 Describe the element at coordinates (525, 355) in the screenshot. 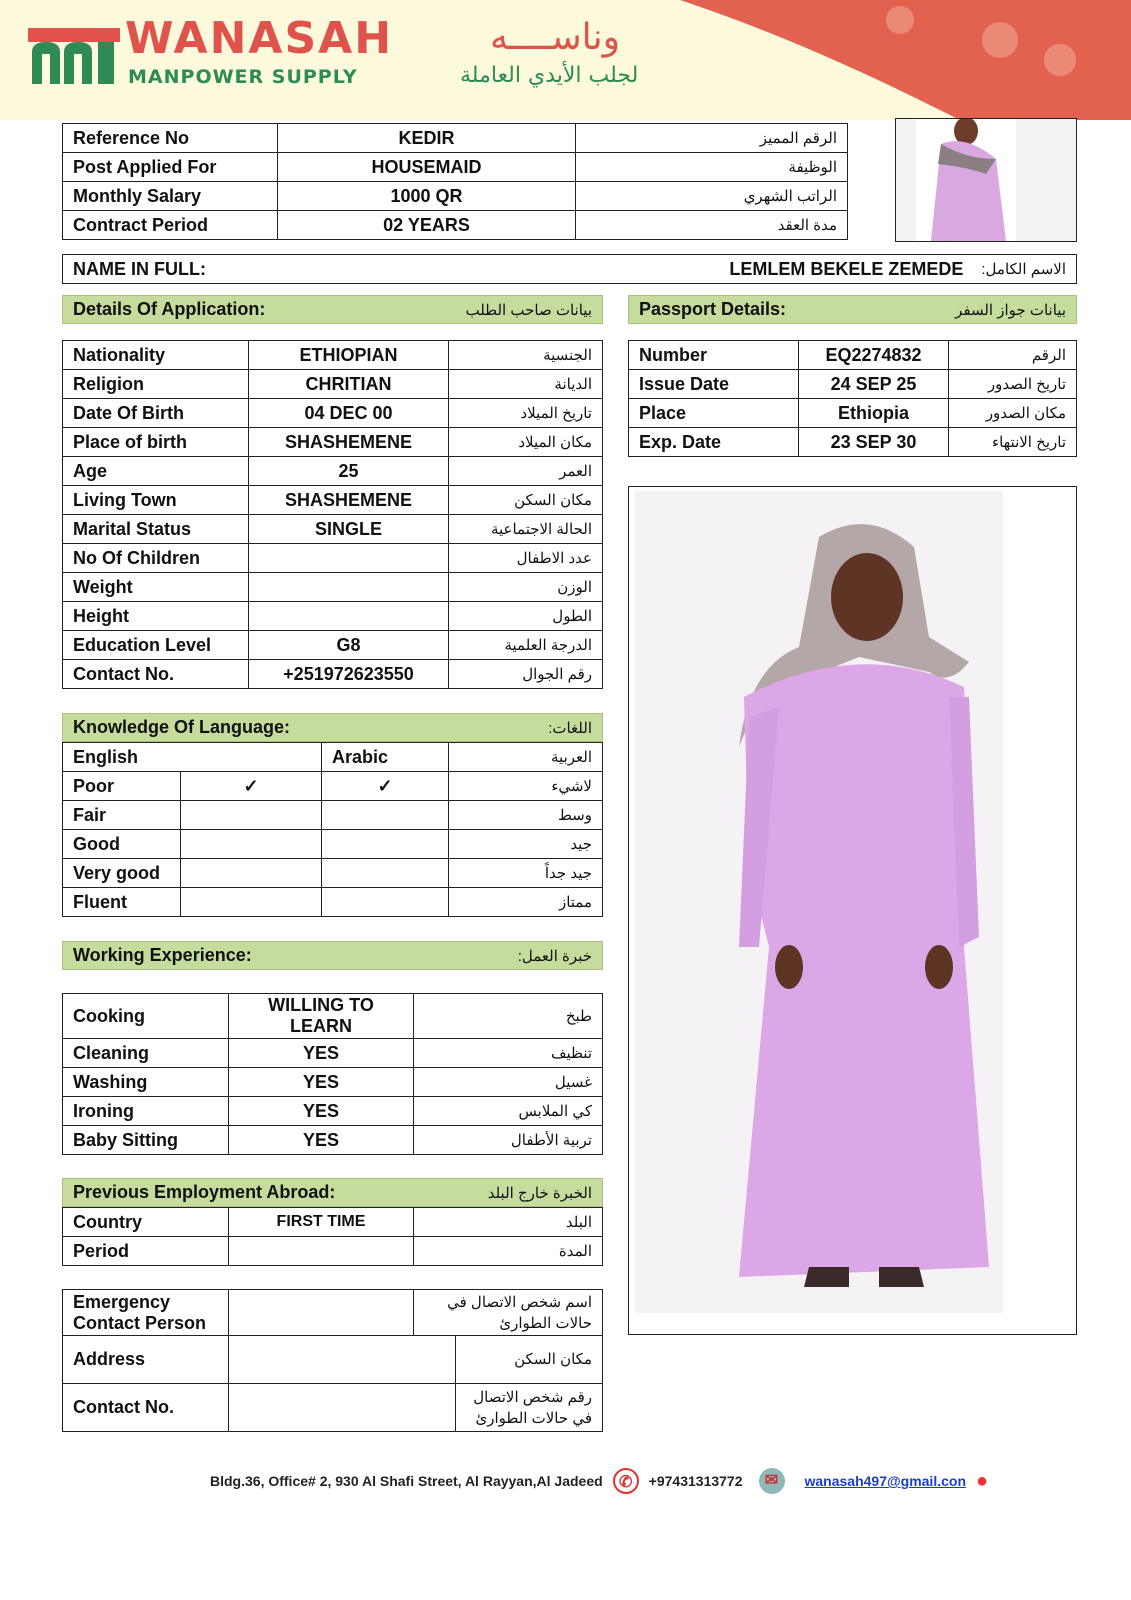

I see `row-label-arabic: الجنسية` at that location.